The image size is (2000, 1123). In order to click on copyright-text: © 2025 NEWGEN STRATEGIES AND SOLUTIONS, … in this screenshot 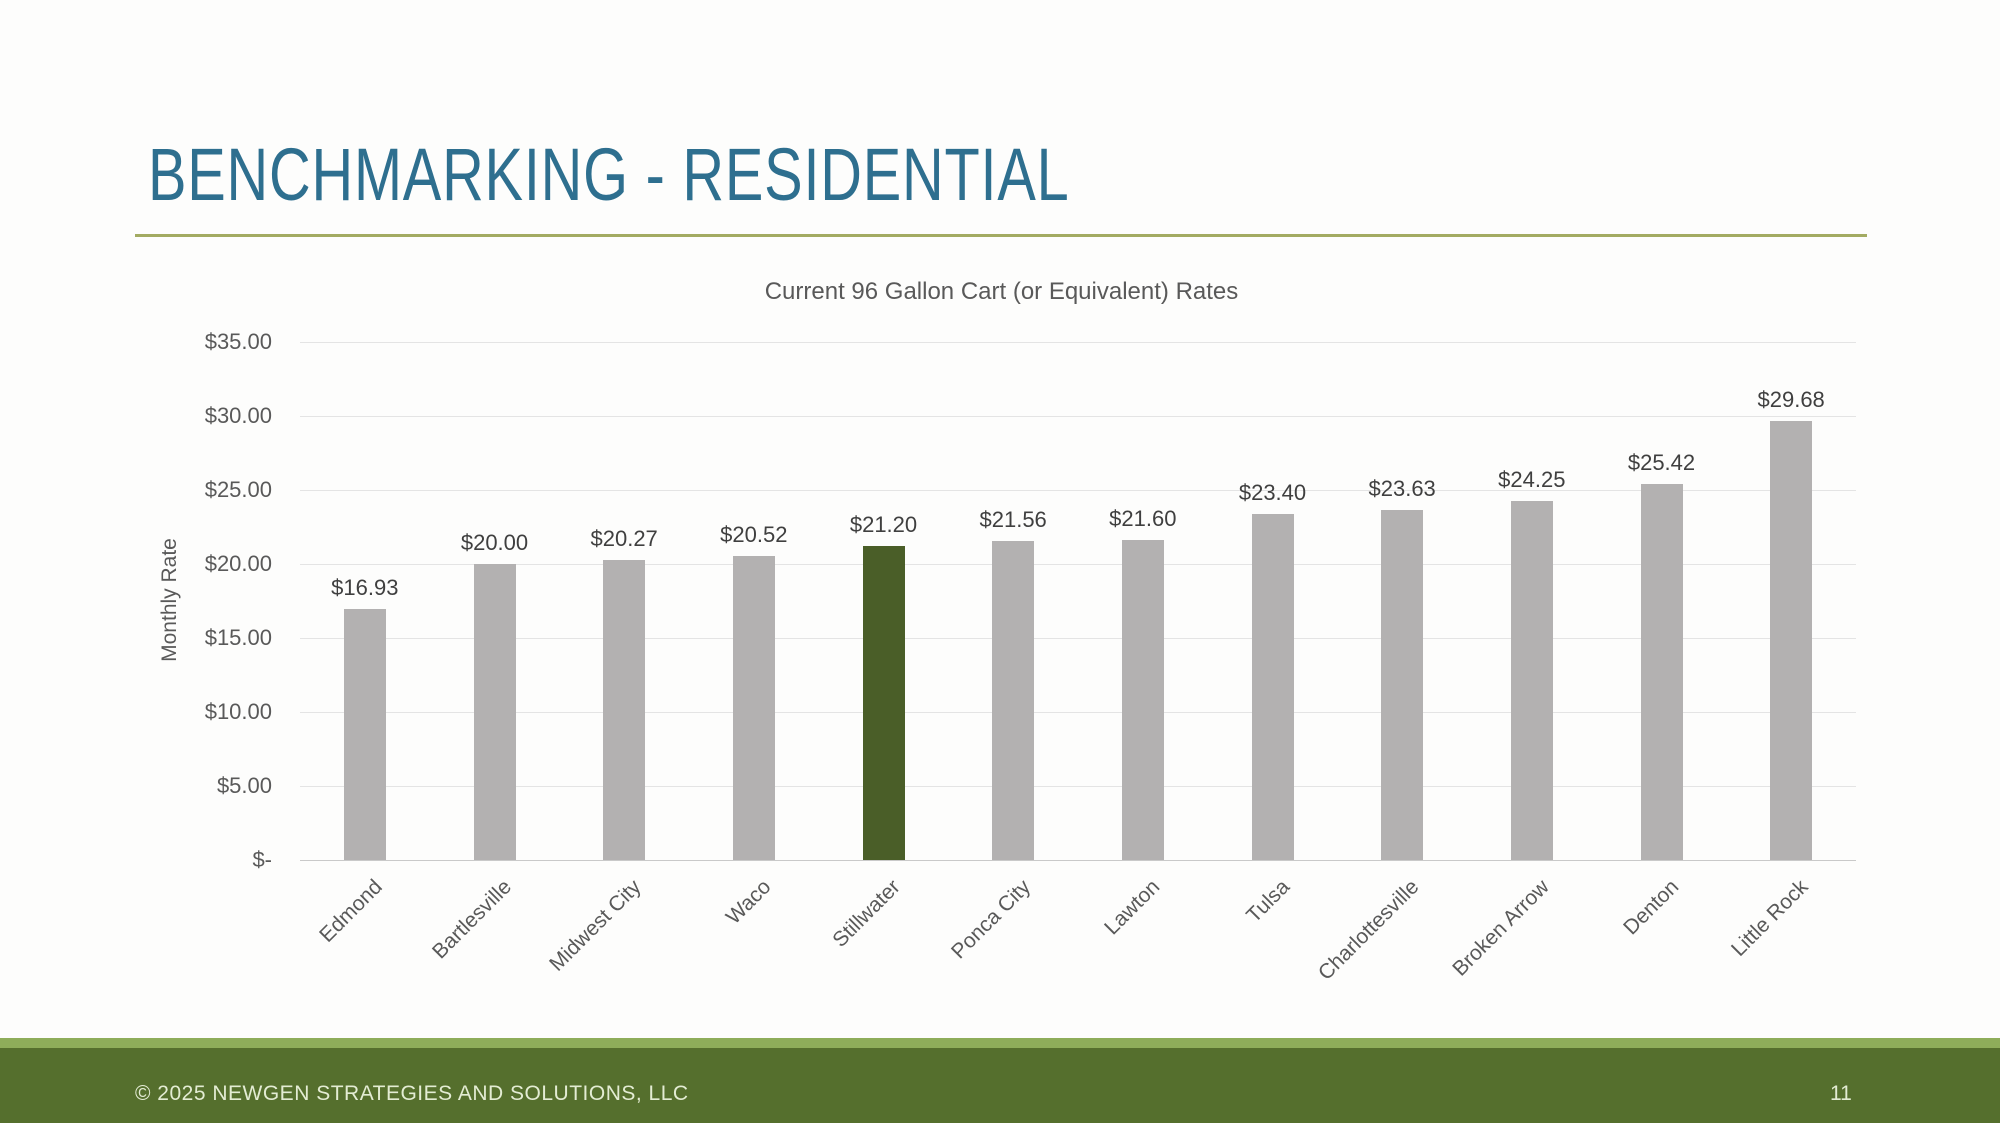, I will do `click(412, 1093)`.